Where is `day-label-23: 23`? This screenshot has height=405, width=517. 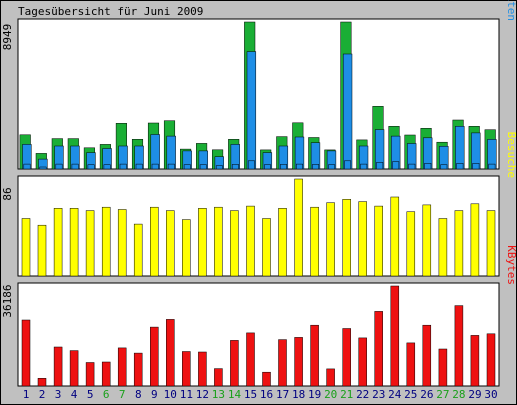
day-label-23: 23 is located at coordinates (378, 394).